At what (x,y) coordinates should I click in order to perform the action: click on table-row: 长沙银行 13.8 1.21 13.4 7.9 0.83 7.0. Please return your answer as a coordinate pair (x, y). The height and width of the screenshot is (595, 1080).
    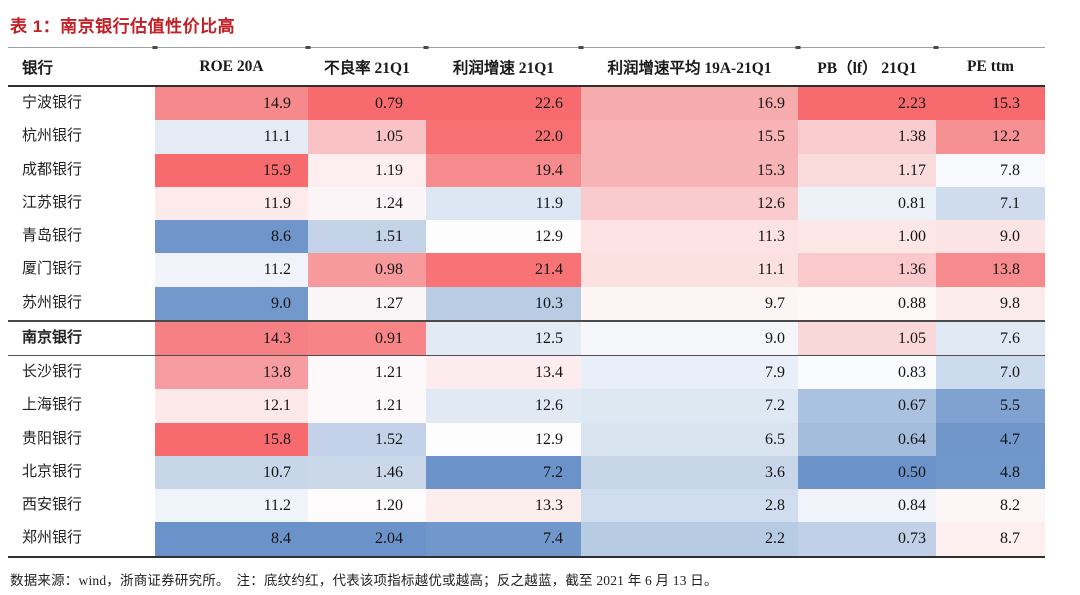
    Looking at the image, I should click on (526, 373).